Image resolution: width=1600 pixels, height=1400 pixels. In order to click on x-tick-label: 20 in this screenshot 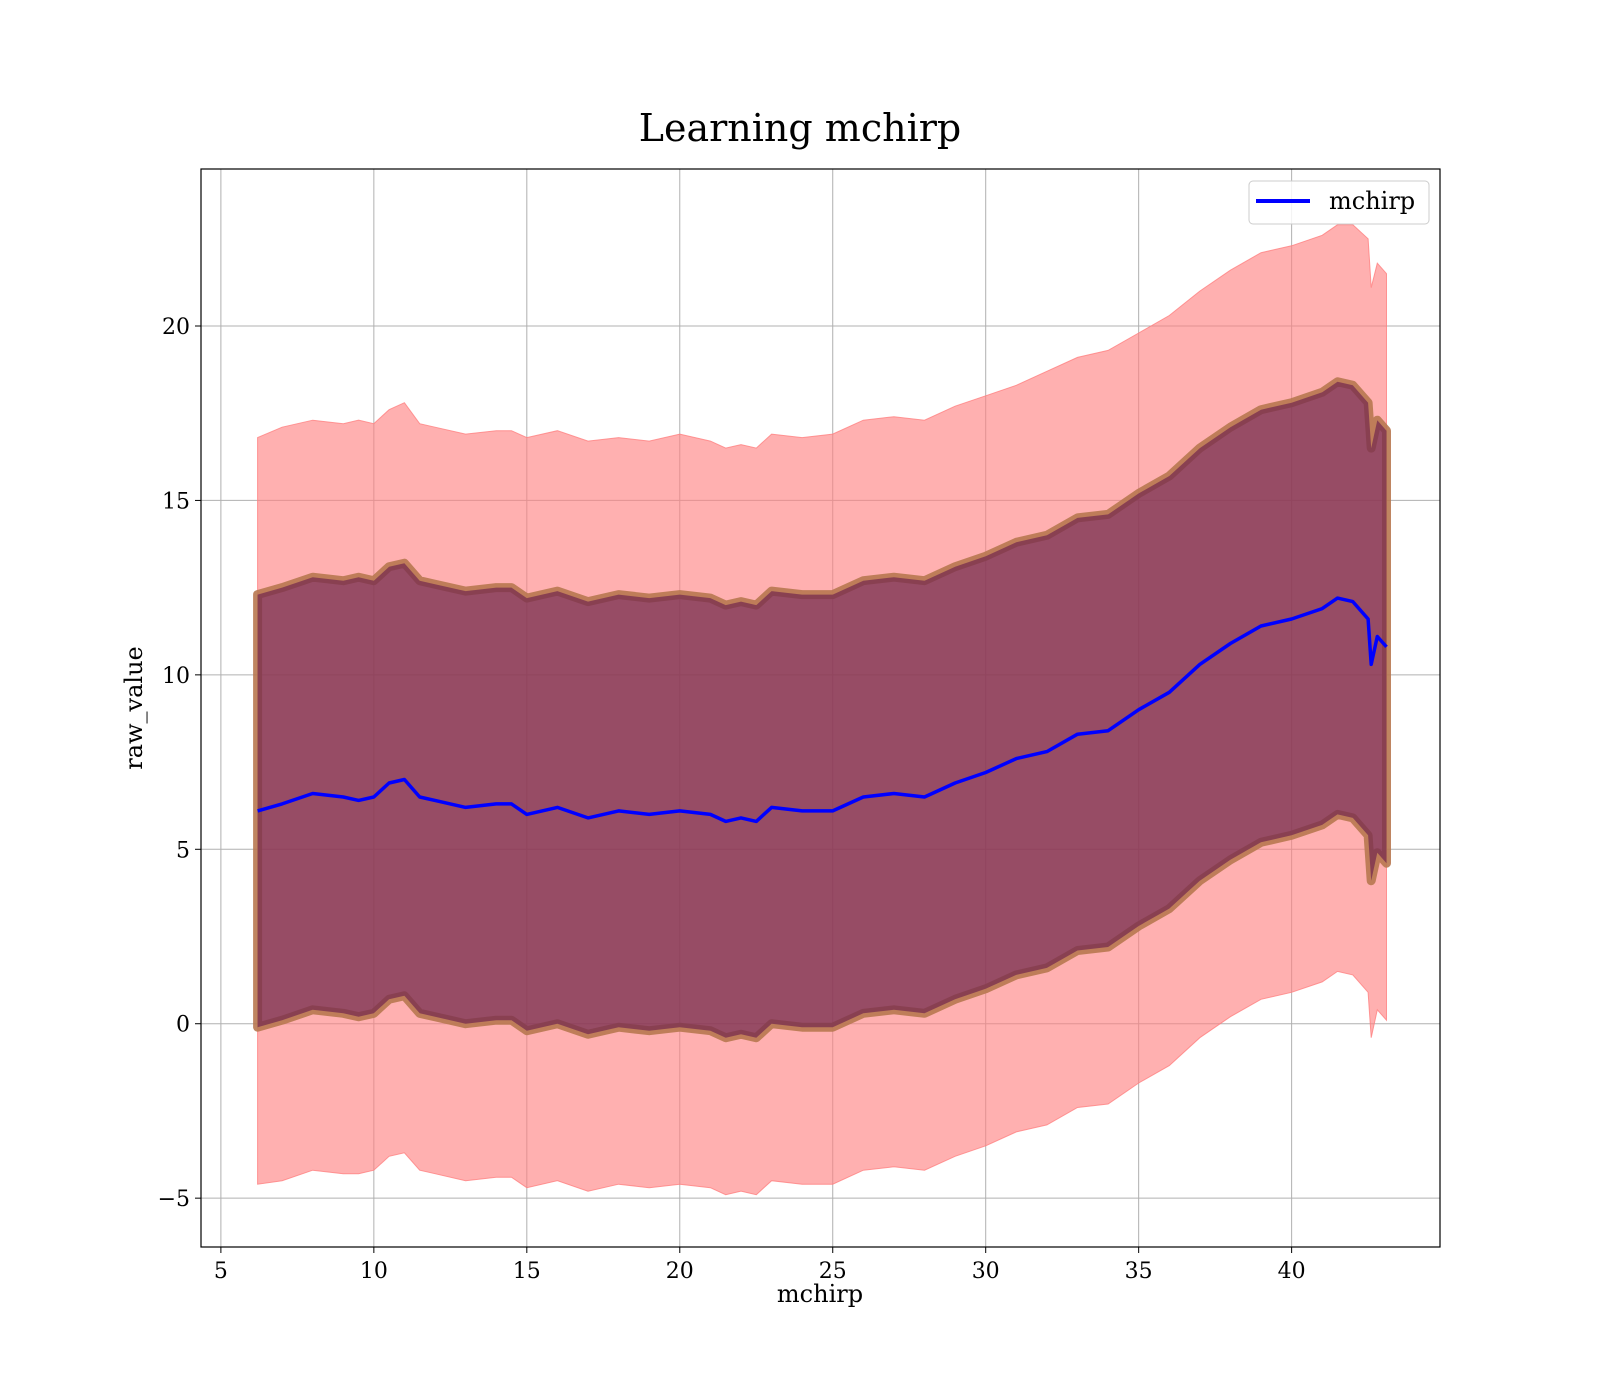, I will do `click(680, 1271)`.